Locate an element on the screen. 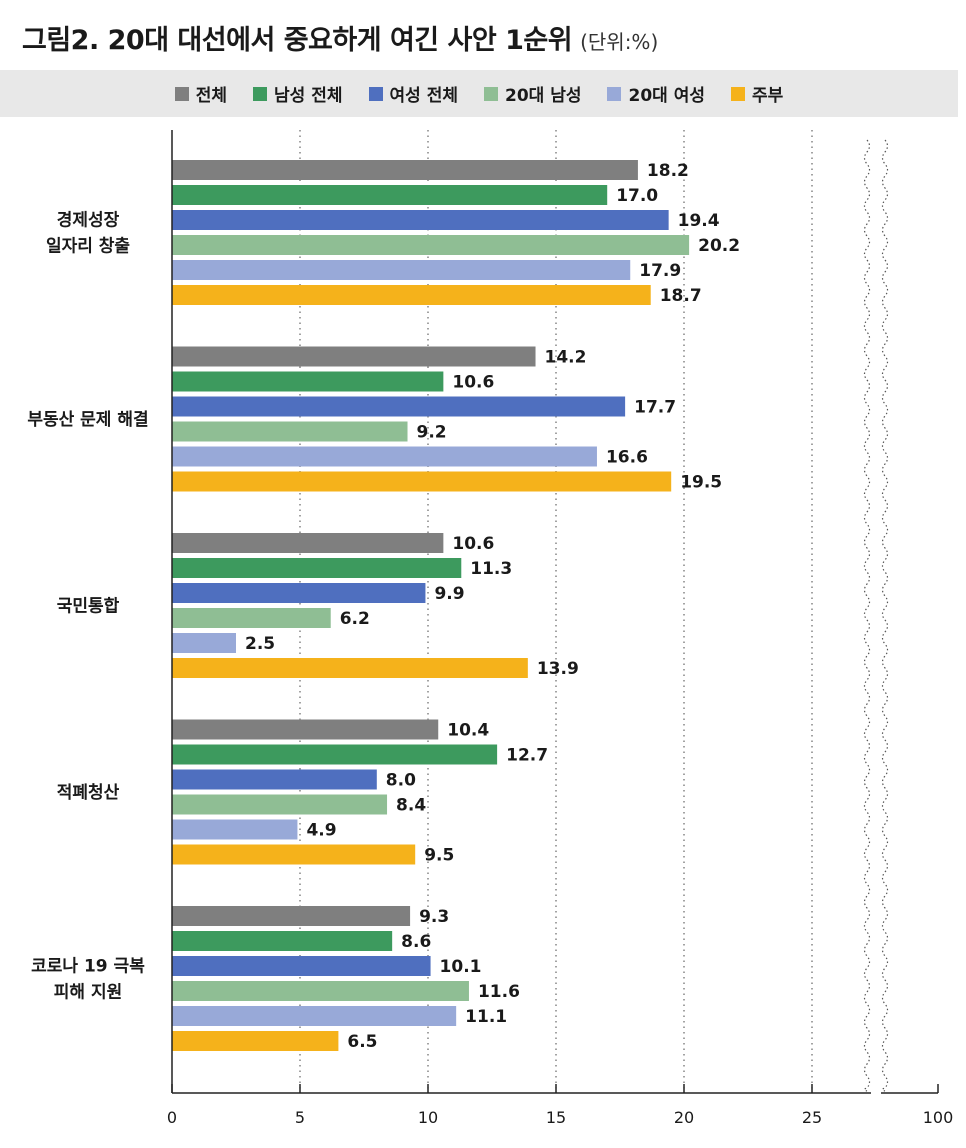 Image resolution: width=966 pixels, height=1148 pixels. legend-label: 20대 남성 is located at coordinates (543, 96).